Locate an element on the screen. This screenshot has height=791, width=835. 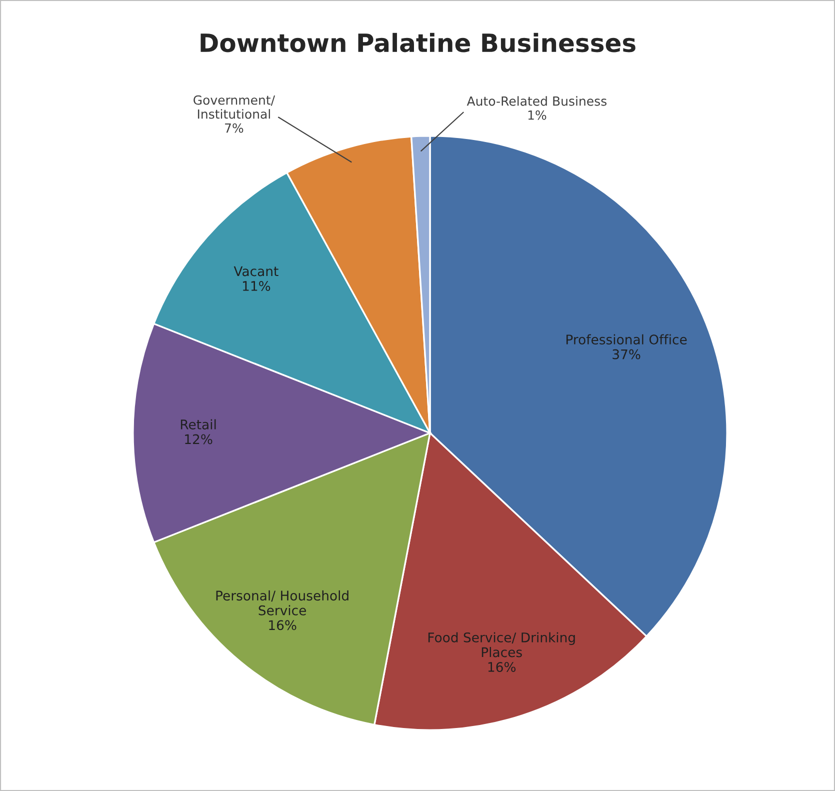
slice-label: Personal/ Household Service is located at coordinates (282, 603).